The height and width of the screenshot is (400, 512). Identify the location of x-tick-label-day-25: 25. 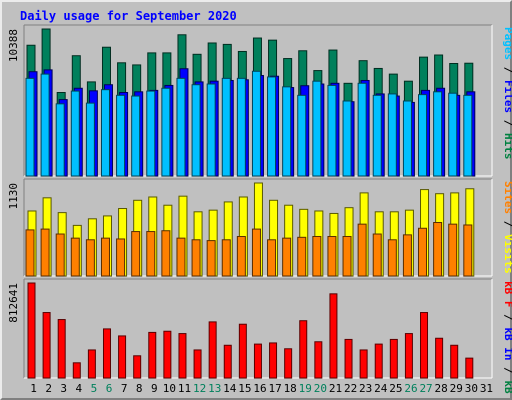
(395, 388).